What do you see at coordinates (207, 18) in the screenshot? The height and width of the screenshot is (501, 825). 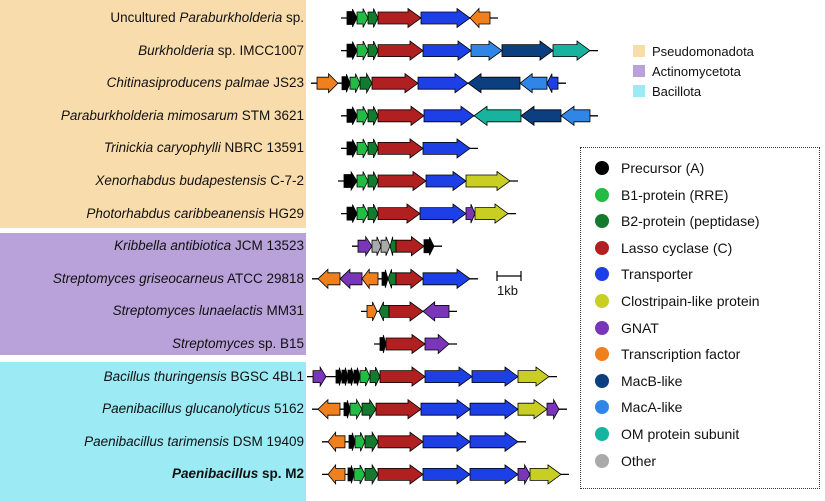 I see `organism-label: Uncultured Paraburkholderia sp.` at bounding box center [207, 18].